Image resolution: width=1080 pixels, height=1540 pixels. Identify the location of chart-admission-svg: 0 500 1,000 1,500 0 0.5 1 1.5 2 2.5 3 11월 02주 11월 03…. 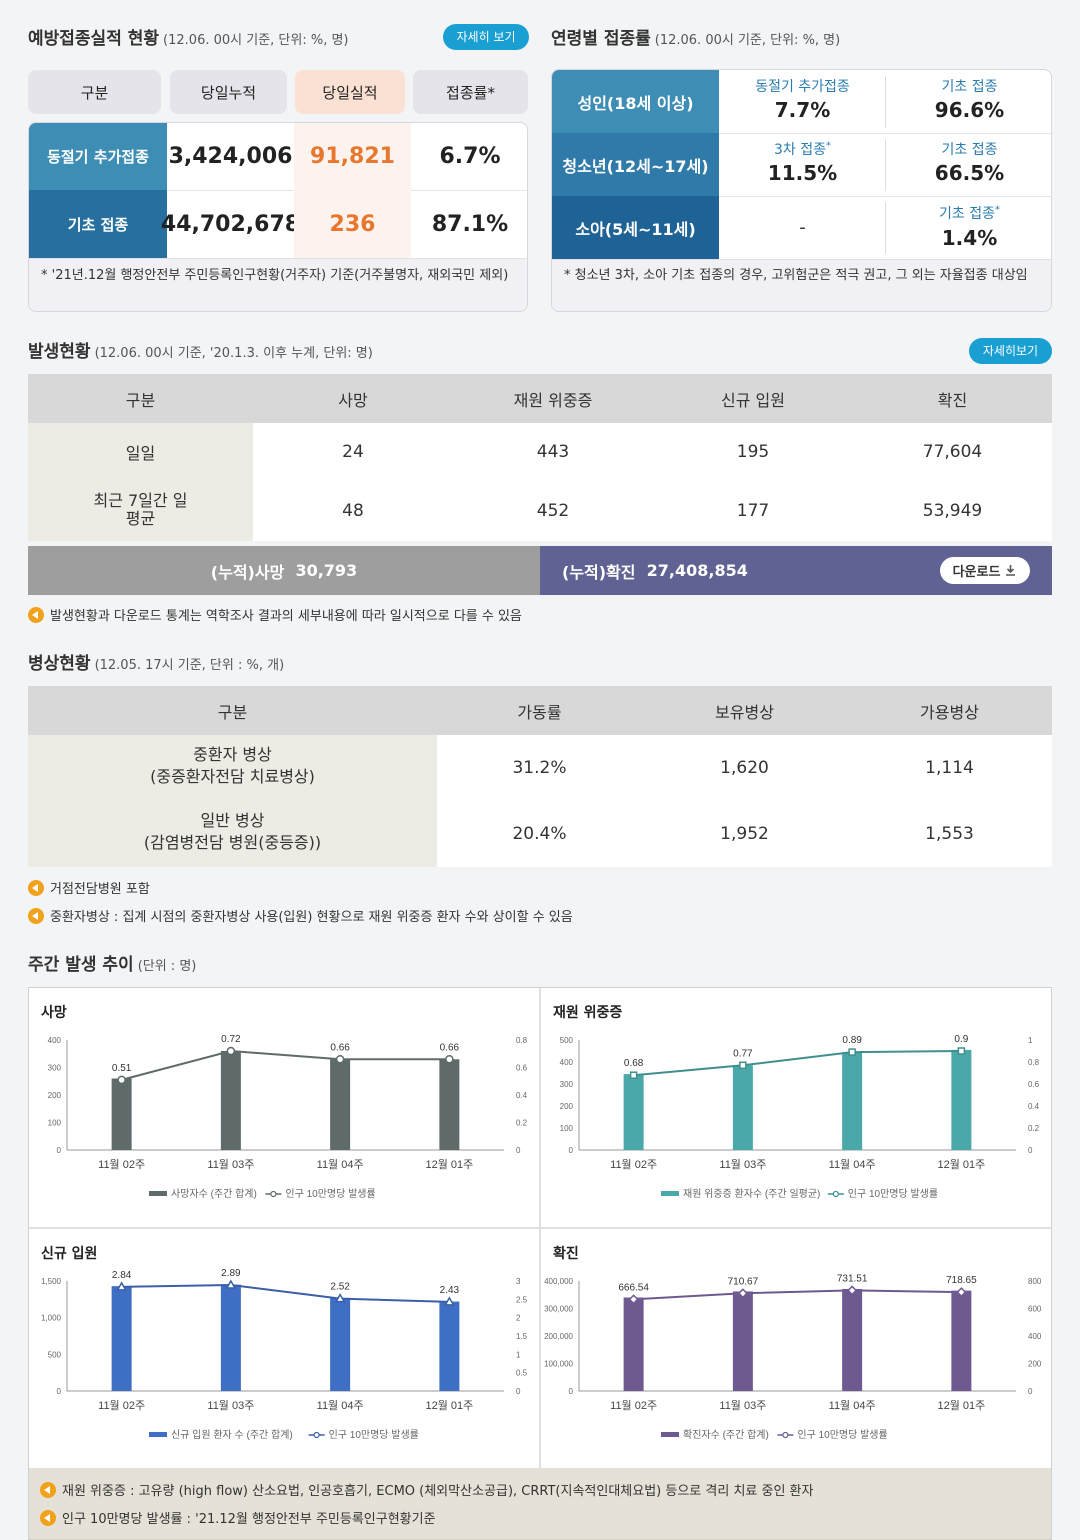
(284, 1354).